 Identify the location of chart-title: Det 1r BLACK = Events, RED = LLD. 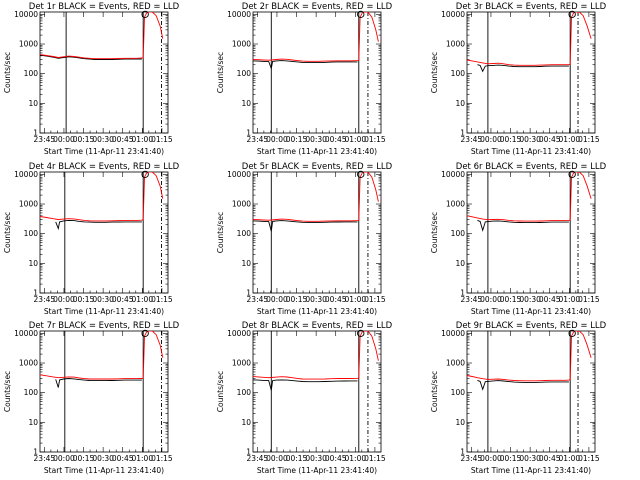
(104, 7).